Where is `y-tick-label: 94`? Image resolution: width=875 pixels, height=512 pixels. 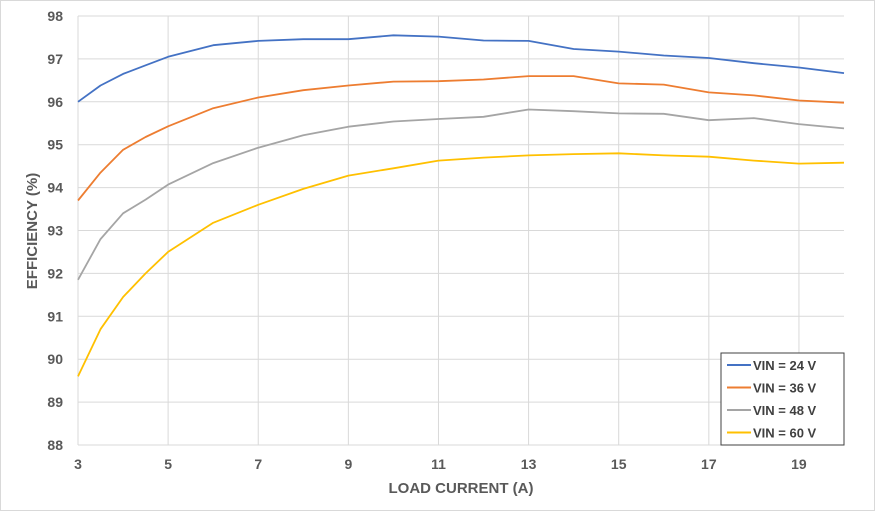 y-tick-label: 94 is located at coordinates (55, 188).